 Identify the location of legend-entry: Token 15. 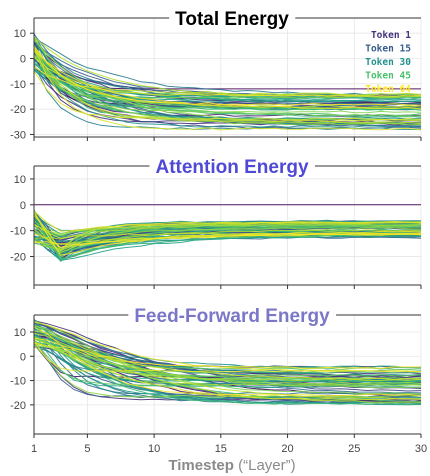
(388, 49).